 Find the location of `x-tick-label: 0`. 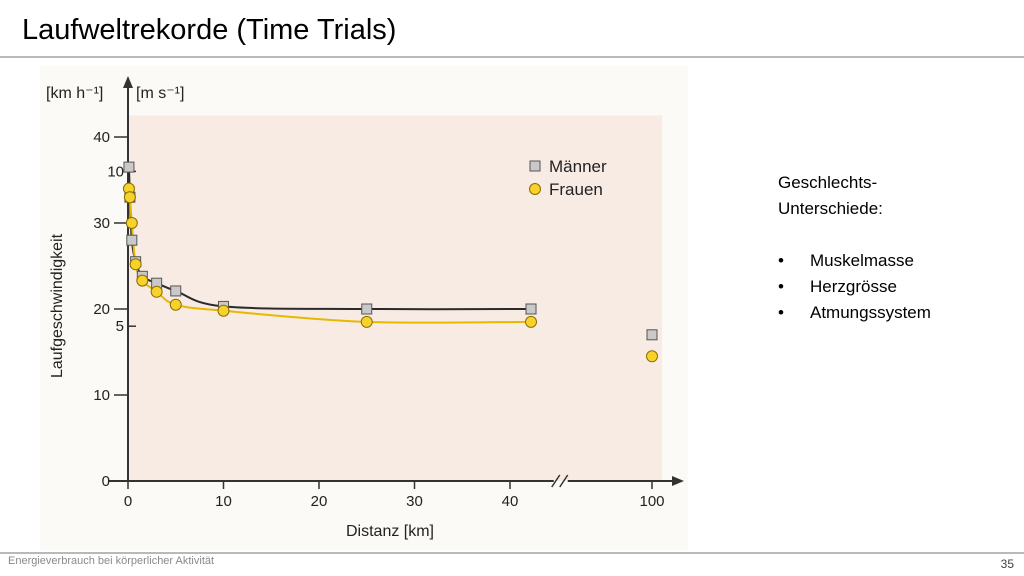

x-tick-label: 0 is located at coordinates (128, 501).